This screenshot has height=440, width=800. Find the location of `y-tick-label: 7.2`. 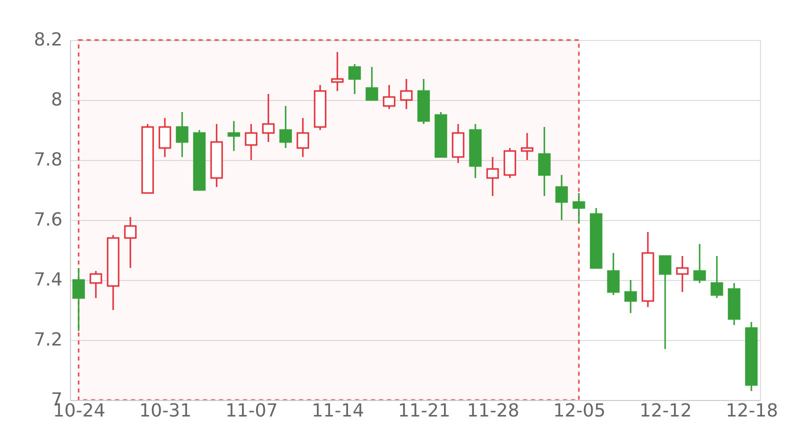

y-tick-label: 7.2 is located at coordinates (48, 340).